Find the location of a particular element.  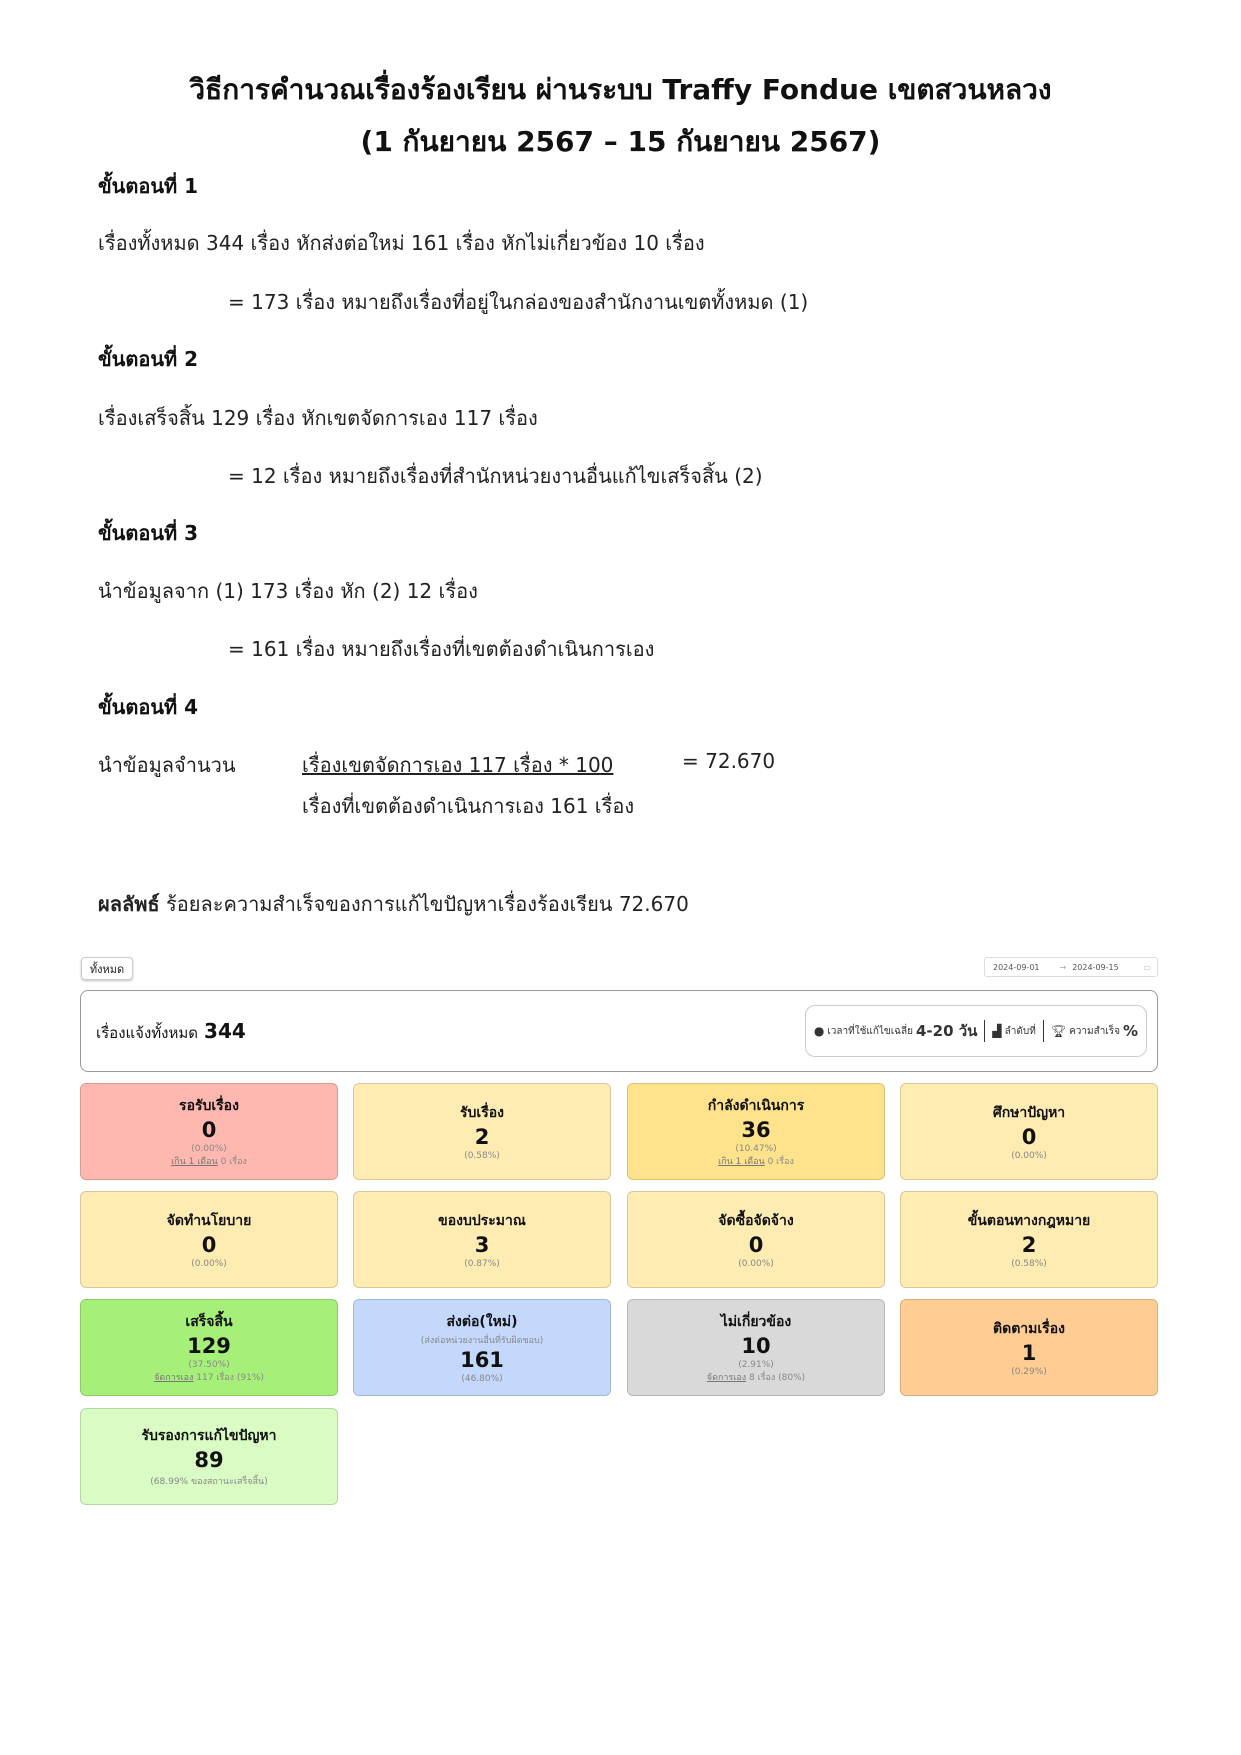

summary-label: เรื่องแจ้งทั้งหมด is located at coordinates (147, 1033).